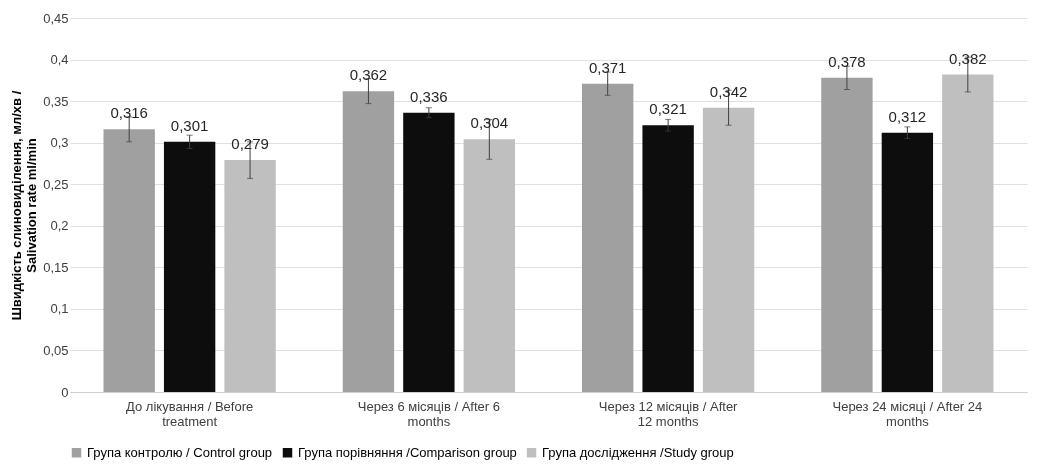 The height and width of the screenshot is (468, 1037). What do you see at coordinates (847, 61) in the screenshot?
I see `data-label: 0,378` at bounding box center [847, 61].